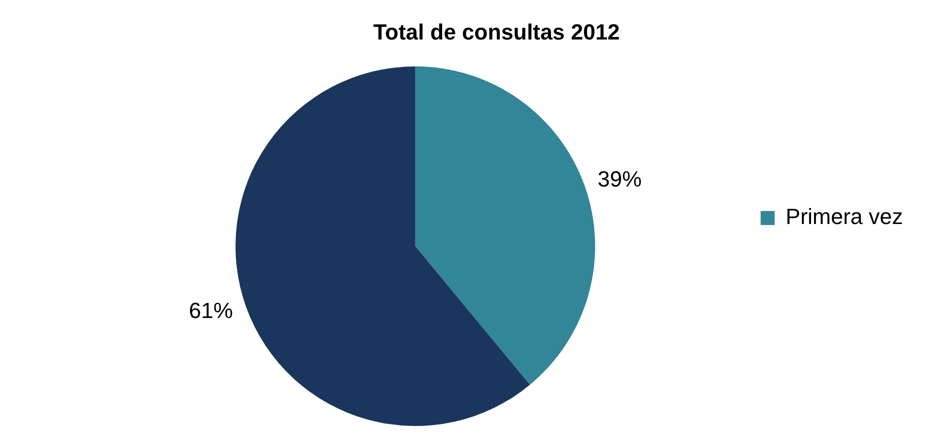 Image resolution: width=933 pixels, height=436 pixels. I want to click on chart-title: Total de consultas 2012, so click(496, 31).